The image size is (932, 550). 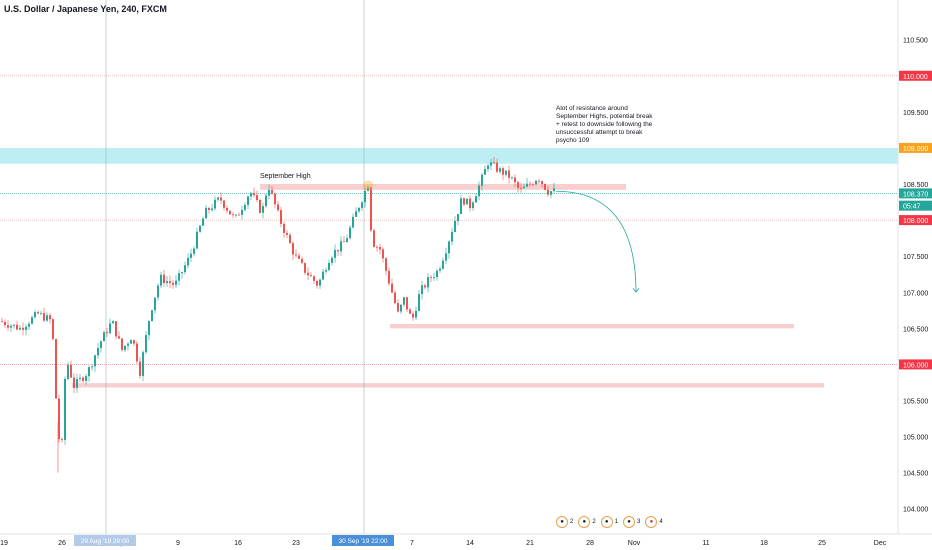 What do you see at coordinates (915, 41) in the screenshot?
I see `y-tick-label: 110.500` at bounding box center [915, 41].